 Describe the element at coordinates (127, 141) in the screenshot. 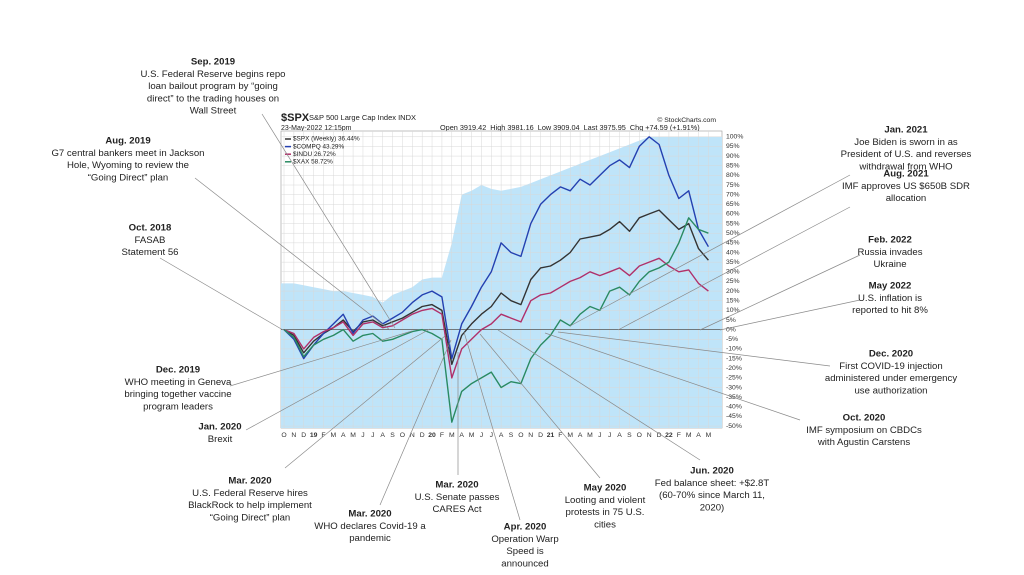

I see `annotation-date: Aug. 2019` at that location.